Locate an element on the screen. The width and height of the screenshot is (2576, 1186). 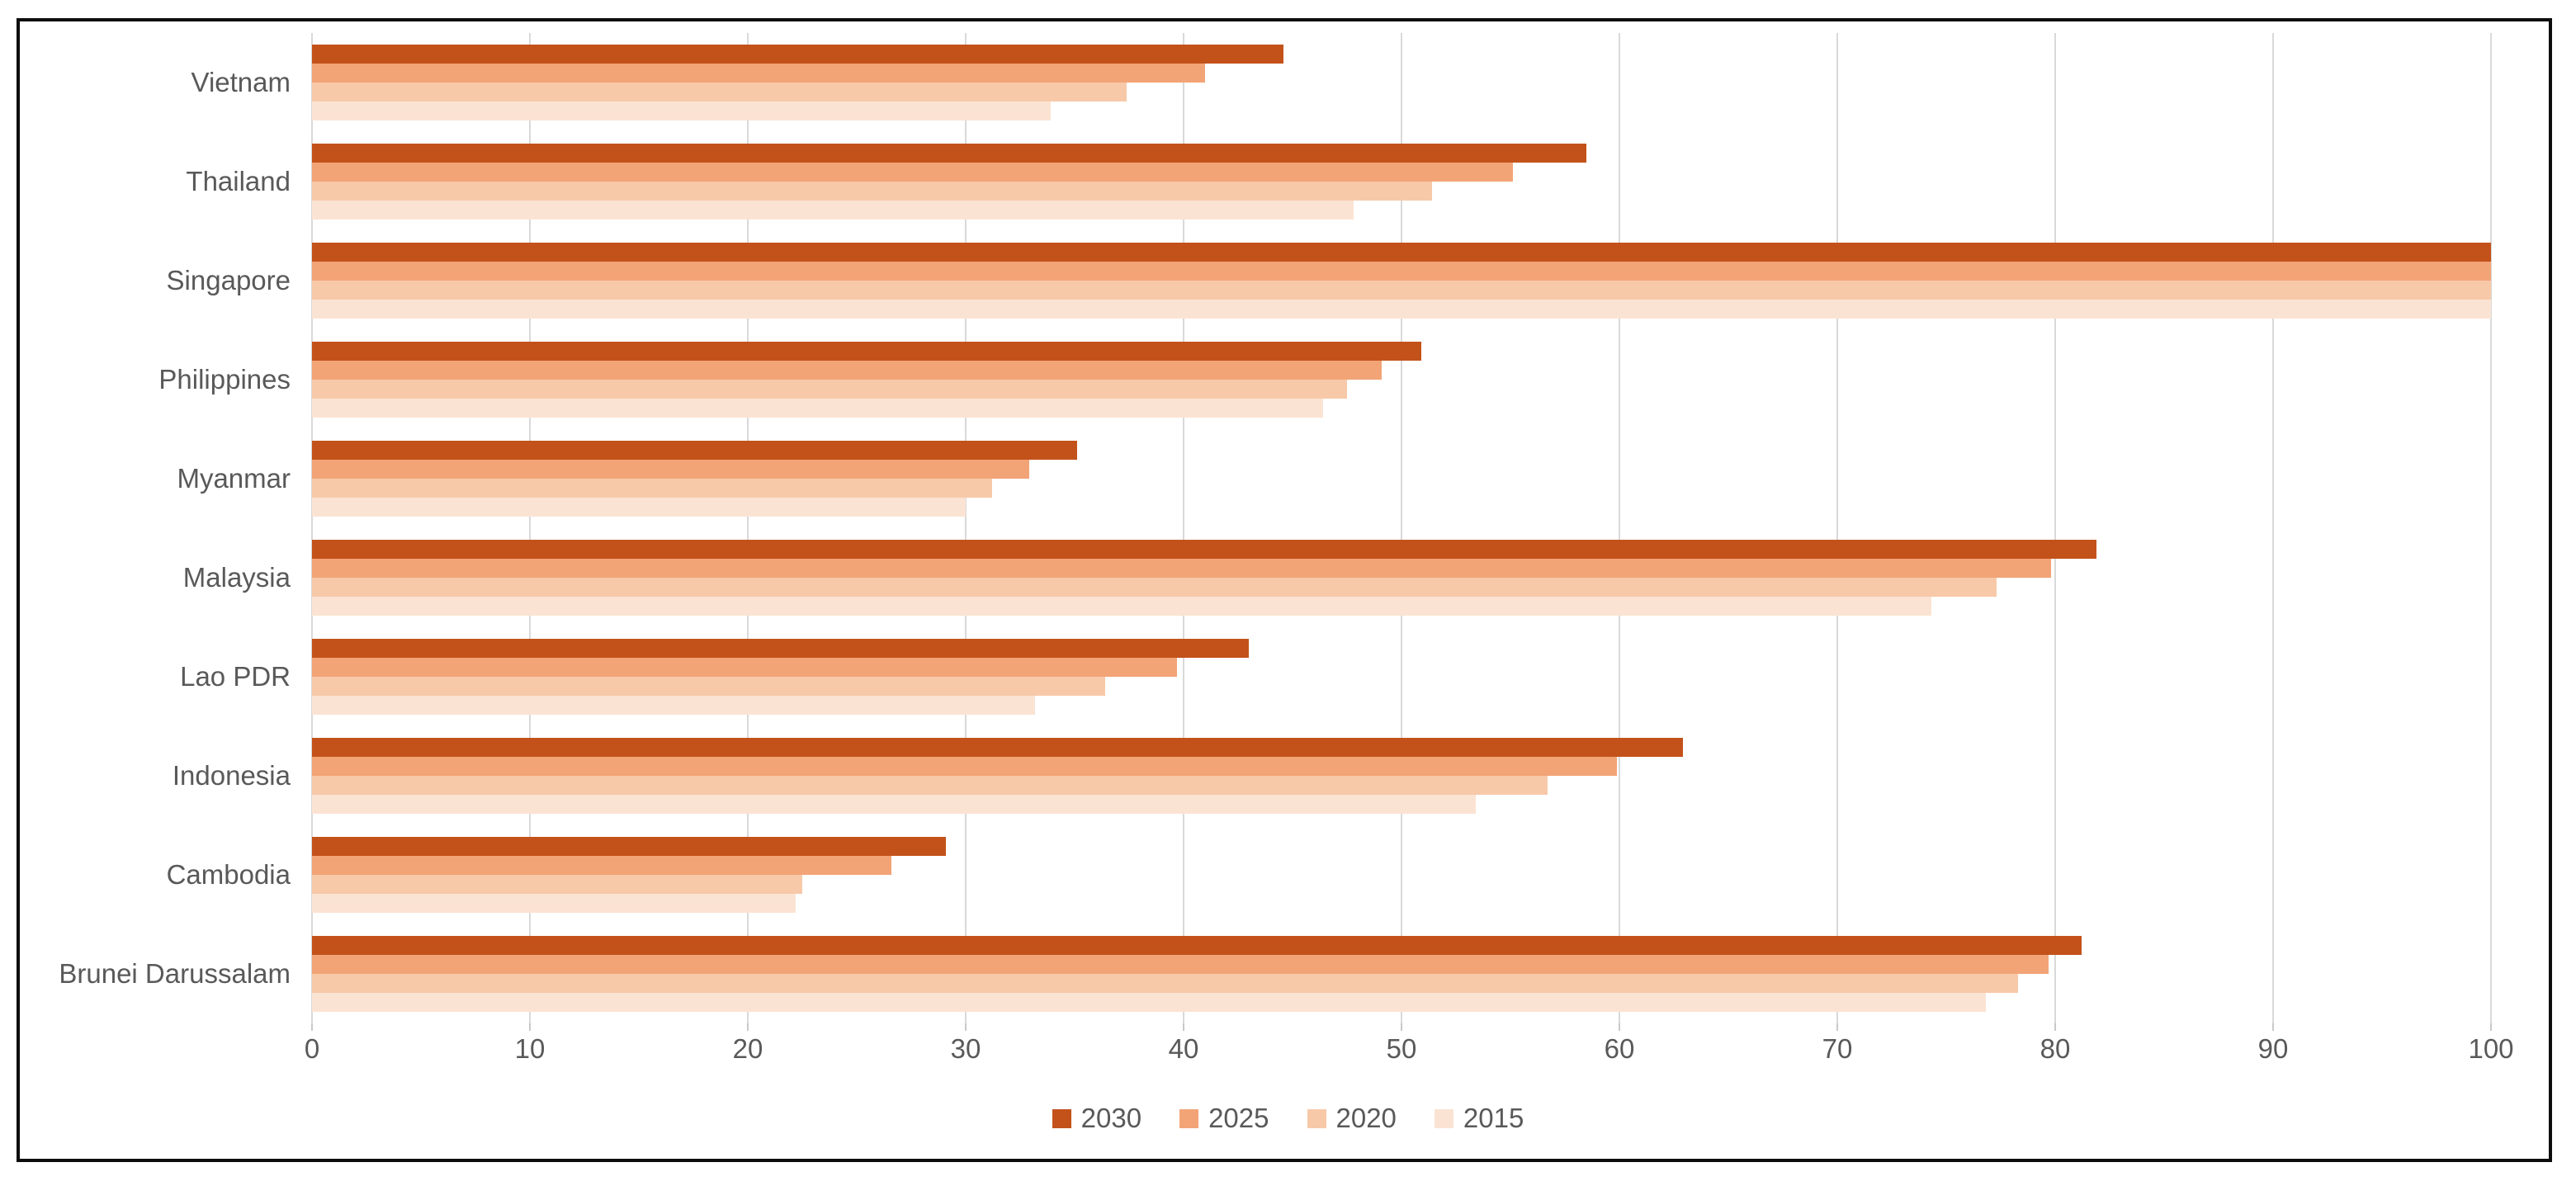
legend-item: 2020 is located at coordinates (1352, 1118).